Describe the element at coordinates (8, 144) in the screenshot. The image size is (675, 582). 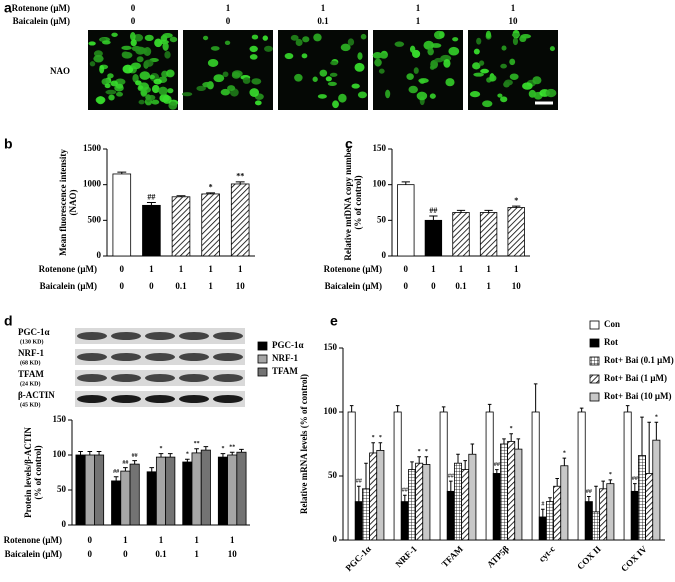
I see `panel-letter: b` at that location.